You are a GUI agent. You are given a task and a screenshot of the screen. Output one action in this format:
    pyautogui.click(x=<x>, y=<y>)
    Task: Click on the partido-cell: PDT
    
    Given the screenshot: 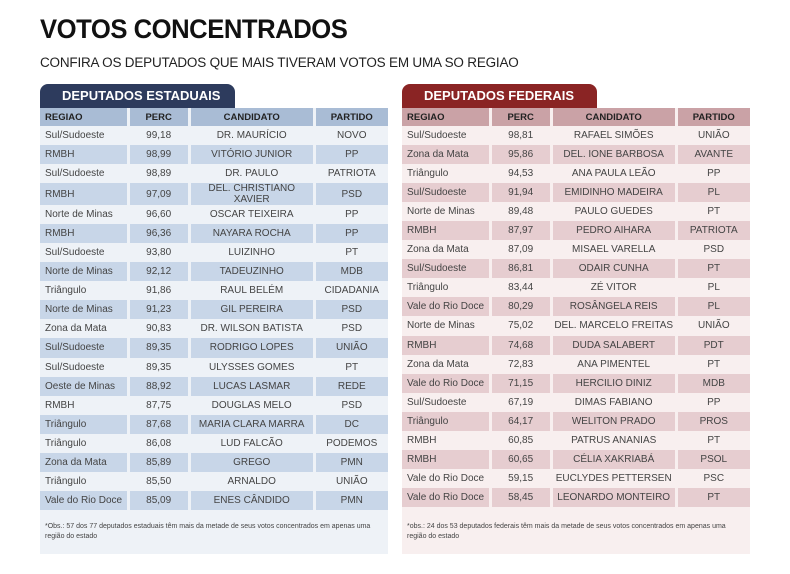 What is the action you would take?
    pyautogui.click(x=713, y=345)
    